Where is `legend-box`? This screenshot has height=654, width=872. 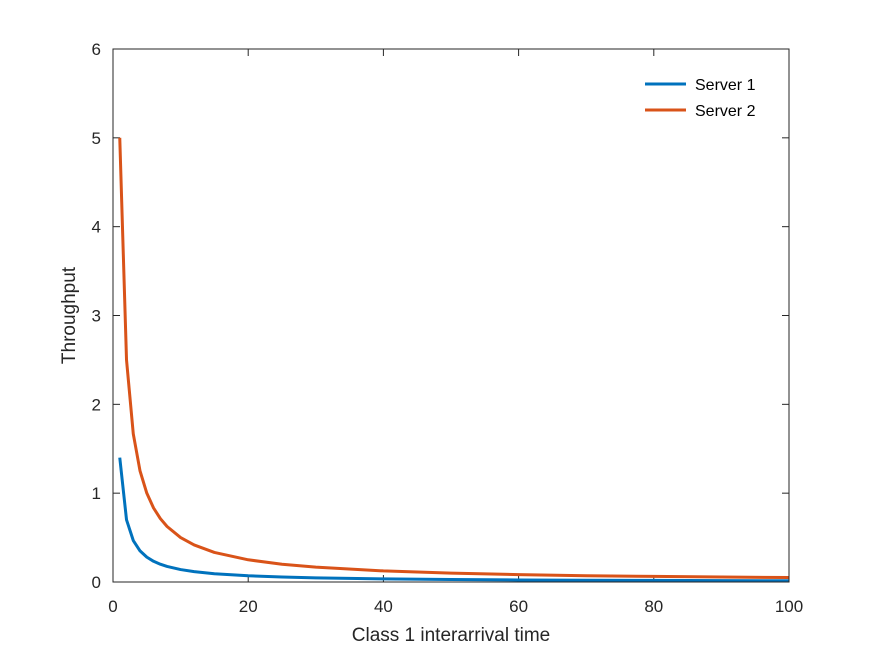
legend-box is located at coordinates (705, 96).